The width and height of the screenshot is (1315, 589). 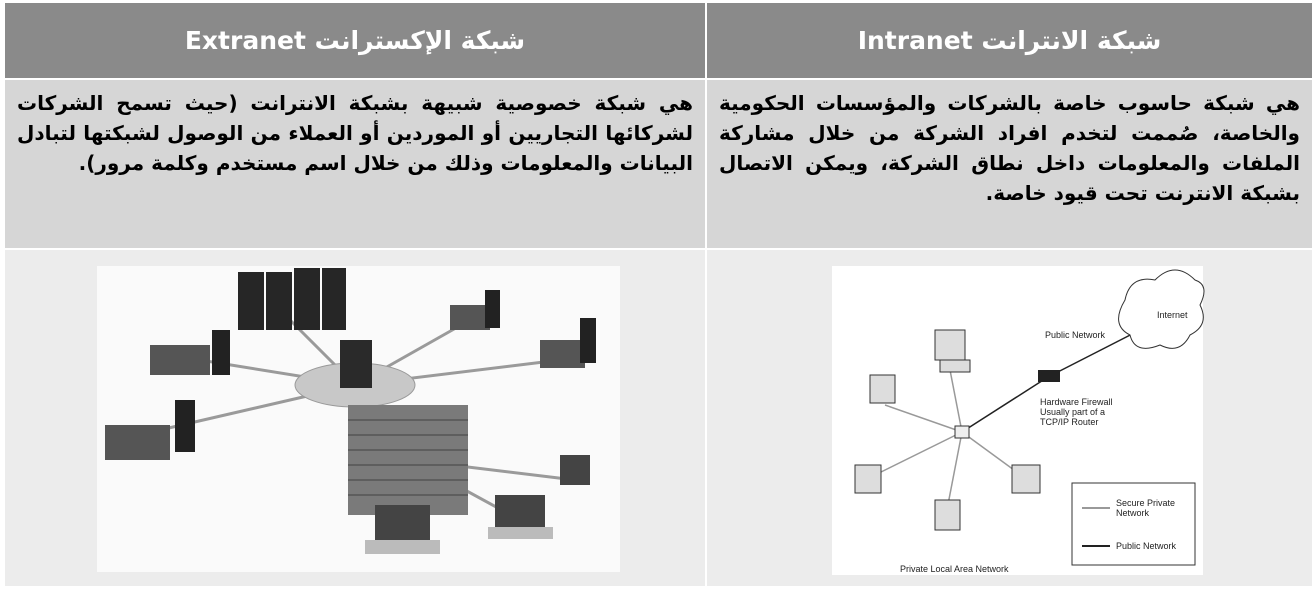 I want to click on network-label: Public Network, so click(x=1075, y=335).